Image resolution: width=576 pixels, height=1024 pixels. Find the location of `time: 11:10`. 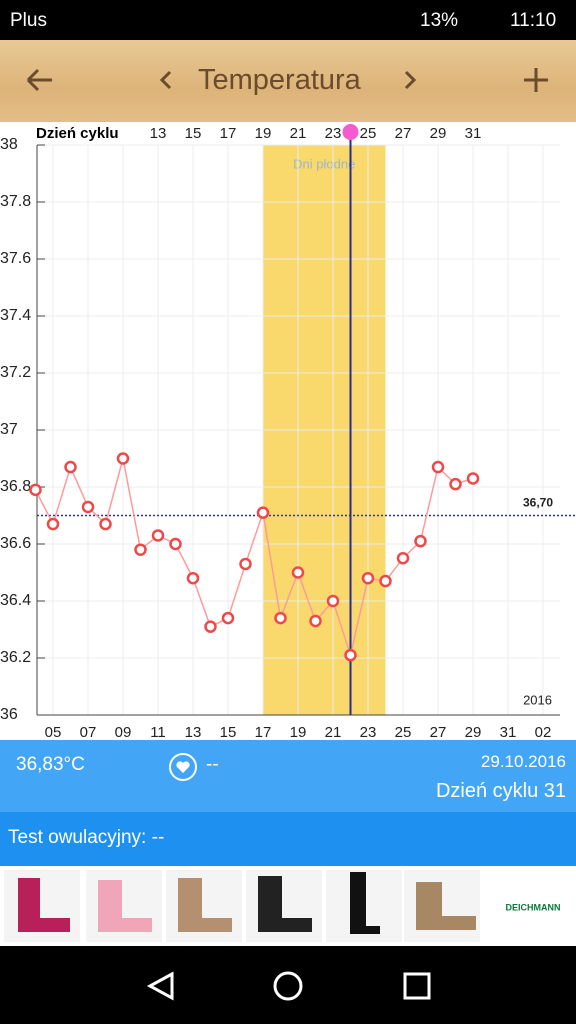

time: 11:10 is located at coordinates (533, 20).